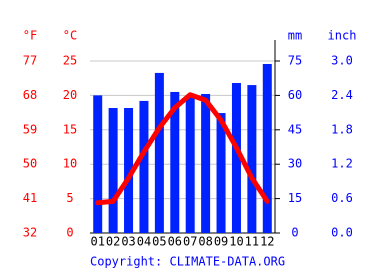  What do you see at coordinates (190, 242) in the screenshot?
I see `x-tick-label: 07` at bounding box center [190, 242].